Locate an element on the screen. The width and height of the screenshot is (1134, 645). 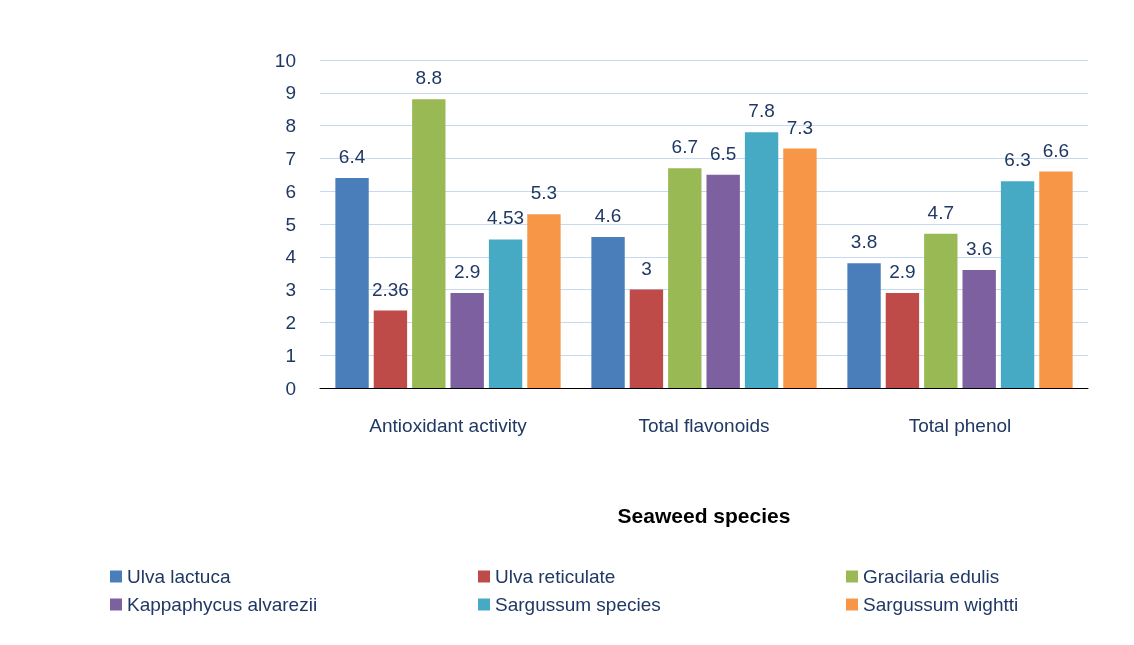
y-tick-label: 8 is located at coordinates (290, 126).